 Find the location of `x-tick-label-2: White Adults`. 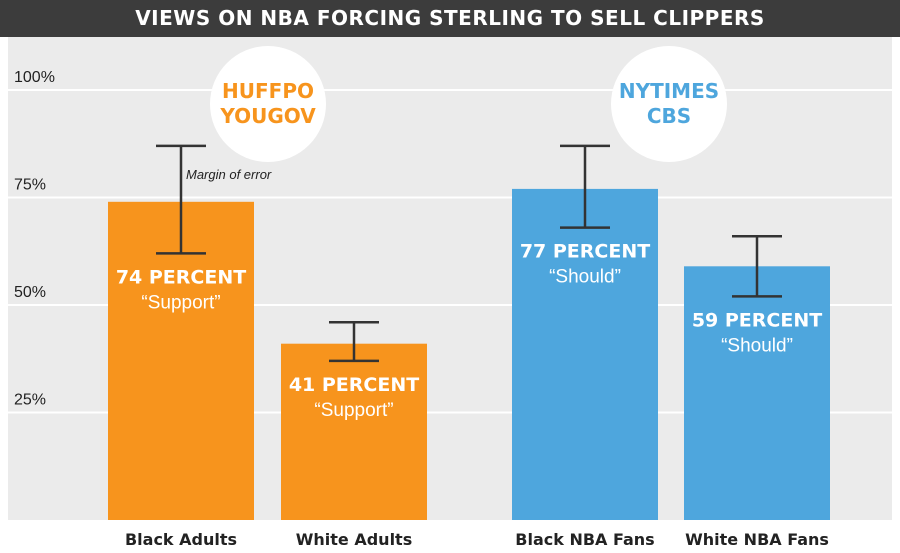

x-tick-label-2: White Adults is located at coordinates (354, 539).